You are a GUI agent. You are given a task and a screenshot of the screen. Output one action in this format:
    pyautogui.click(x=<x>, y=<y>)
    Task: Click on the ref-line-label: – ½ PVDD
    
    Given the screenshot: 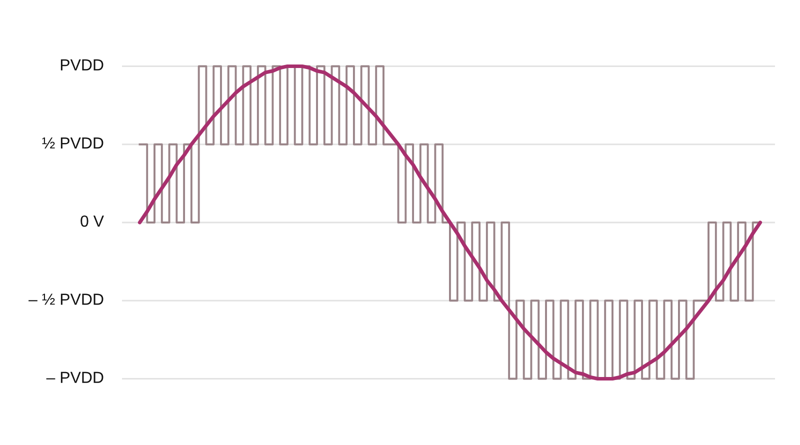 What is the action you would take?
    pyautogui.click(x=66, y=299)
    